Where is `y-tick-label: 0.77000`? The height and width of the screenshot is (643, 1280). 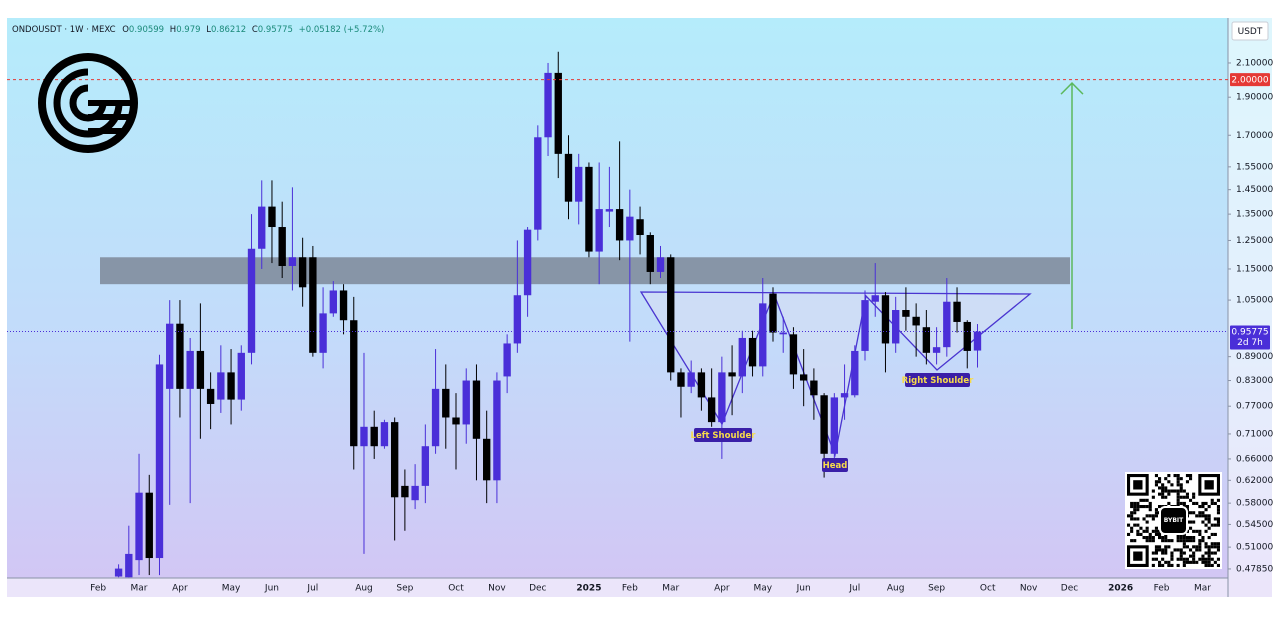
y-tick-label: 0.77000 is located at coordinates (1254, 407).